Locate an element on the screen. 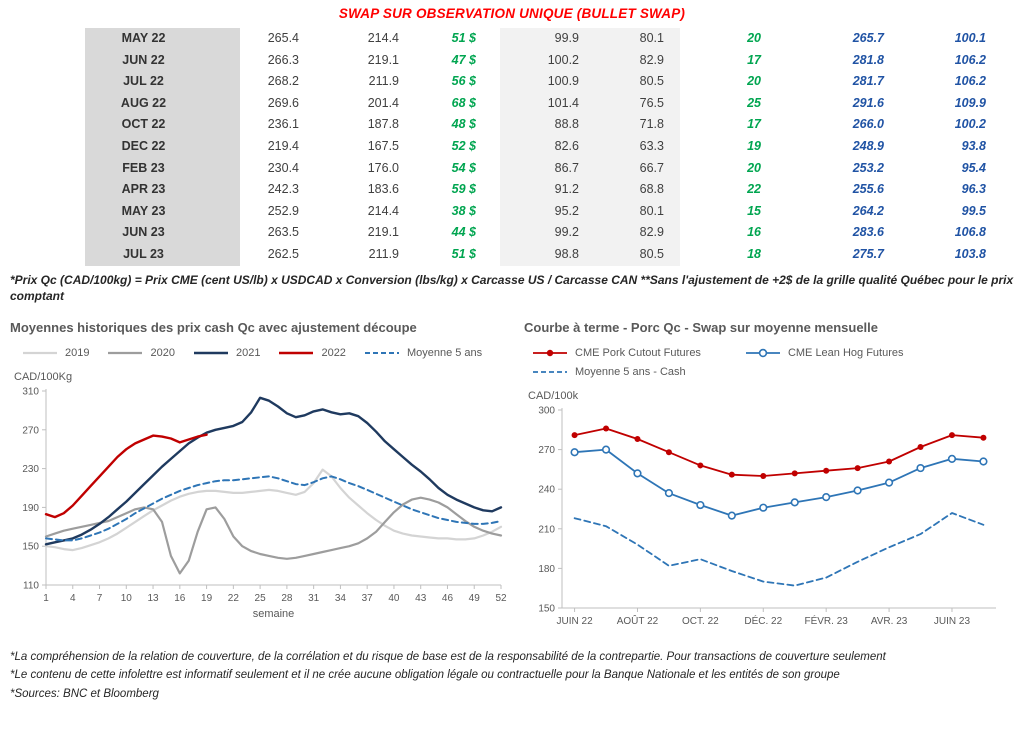  legend-swatch-cme-pork-cutout-futures is located at coordinates (550, 353).